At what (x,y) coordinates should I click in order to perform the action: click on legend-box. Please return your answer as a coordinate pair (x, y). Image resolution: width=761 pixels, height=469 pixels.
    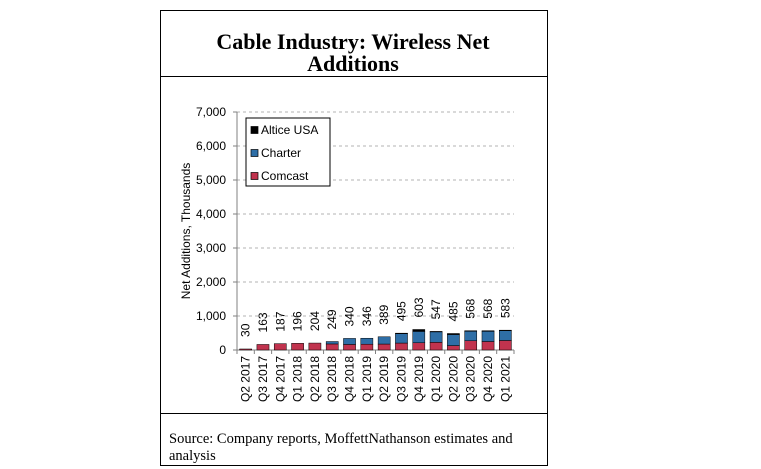
    Looking at the image, I should click on (288, 152).